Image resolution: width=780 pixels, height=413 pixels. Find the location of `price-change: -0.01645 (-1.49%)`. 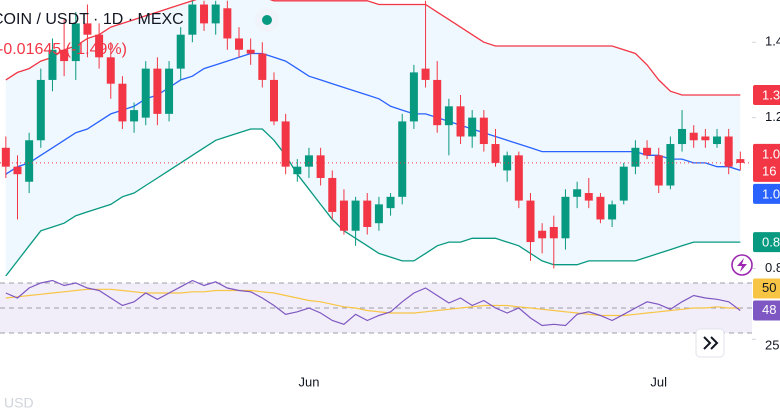

price-change: -0.01645 (-1.49%) is located at coordinates (63, 49).